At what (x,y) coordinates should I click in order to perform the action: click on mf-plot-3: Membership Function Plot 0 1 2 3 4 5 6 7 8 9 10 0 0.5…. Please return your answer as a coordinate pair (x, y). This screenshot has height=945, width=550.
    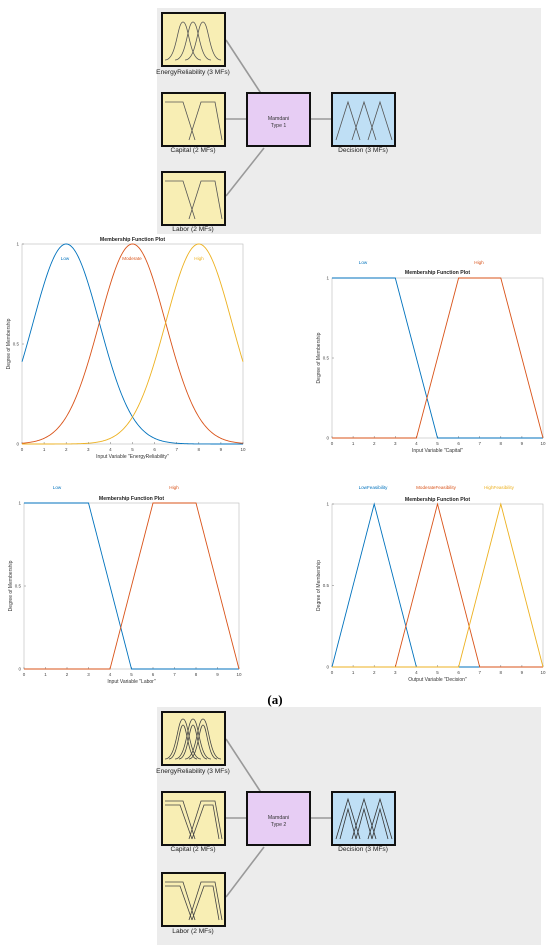
    Looking at the image, I should click on (125, 585).